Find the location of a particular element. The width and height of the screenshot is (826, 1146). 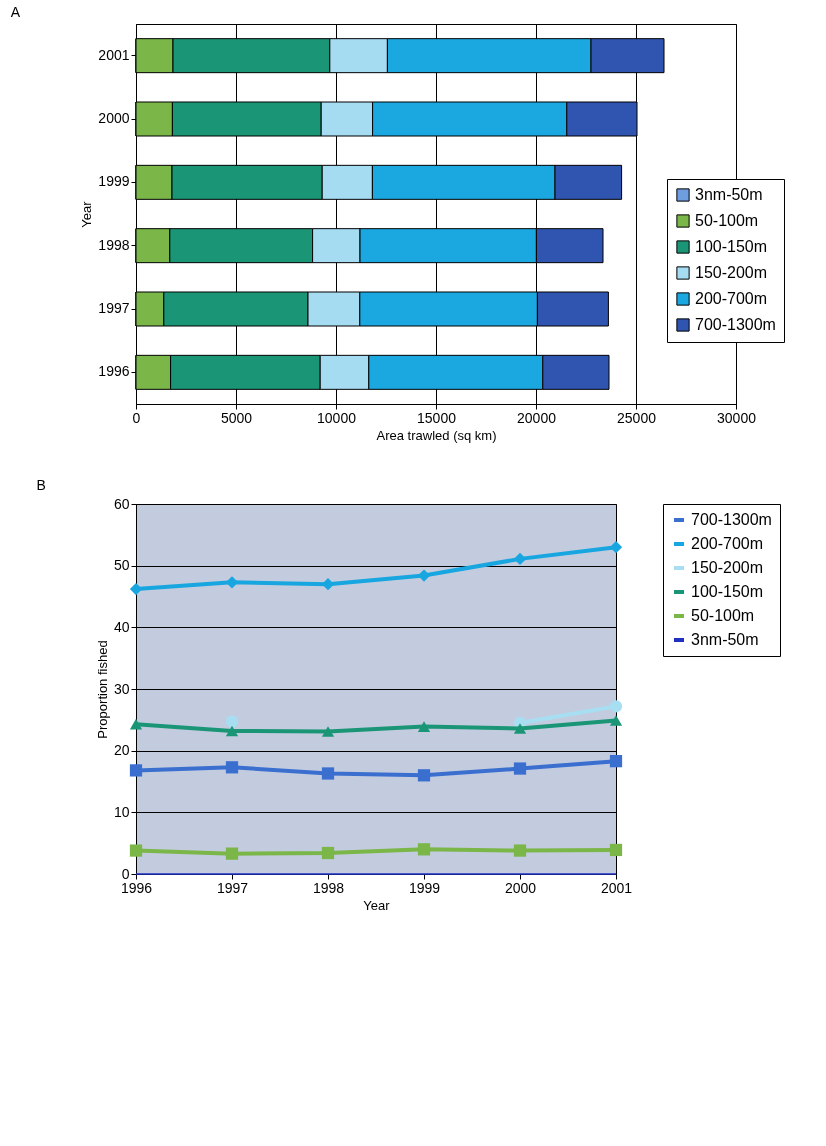

x-axis-title: Area trawled (sq km) is located at coordinates (436, 435).